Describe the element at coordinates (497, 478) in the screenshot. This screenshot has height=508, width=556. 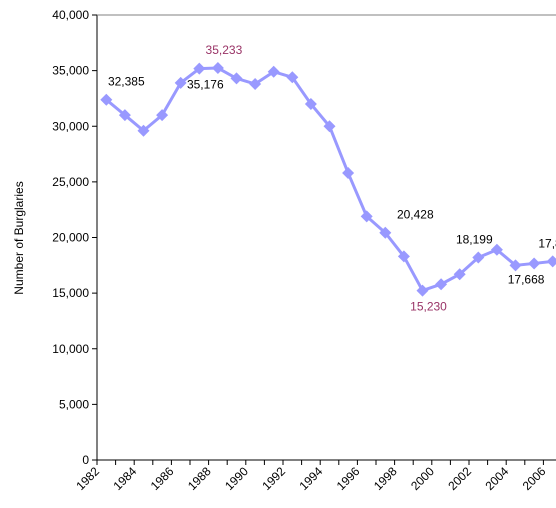
I see `x-tick-label: 2004` at that location.